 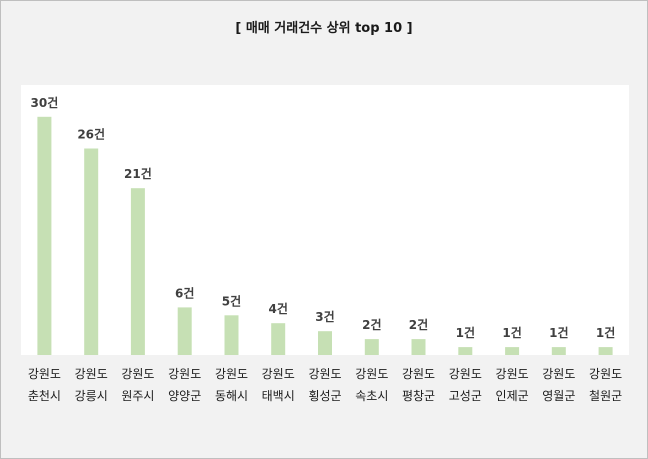 What do you see at coordinates (558, 396) in the screenshot?
I see `category-label-11-1: 영월군` at bounding box center [558, 396].